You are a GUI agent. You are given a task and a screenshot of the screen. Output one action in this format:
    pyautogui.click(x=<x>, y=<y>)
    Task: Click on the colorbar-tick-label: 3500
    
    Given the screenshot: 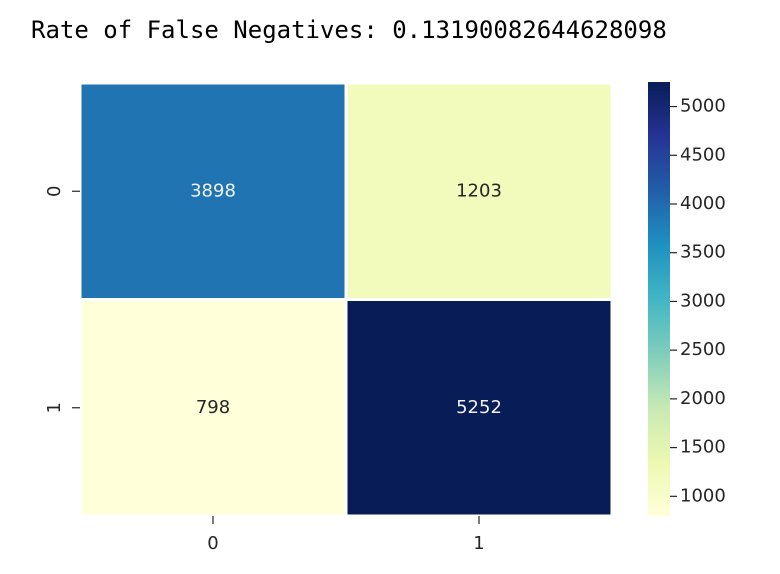 What is the action you would take?
    pyautogui.click(x=703, y=252)
    